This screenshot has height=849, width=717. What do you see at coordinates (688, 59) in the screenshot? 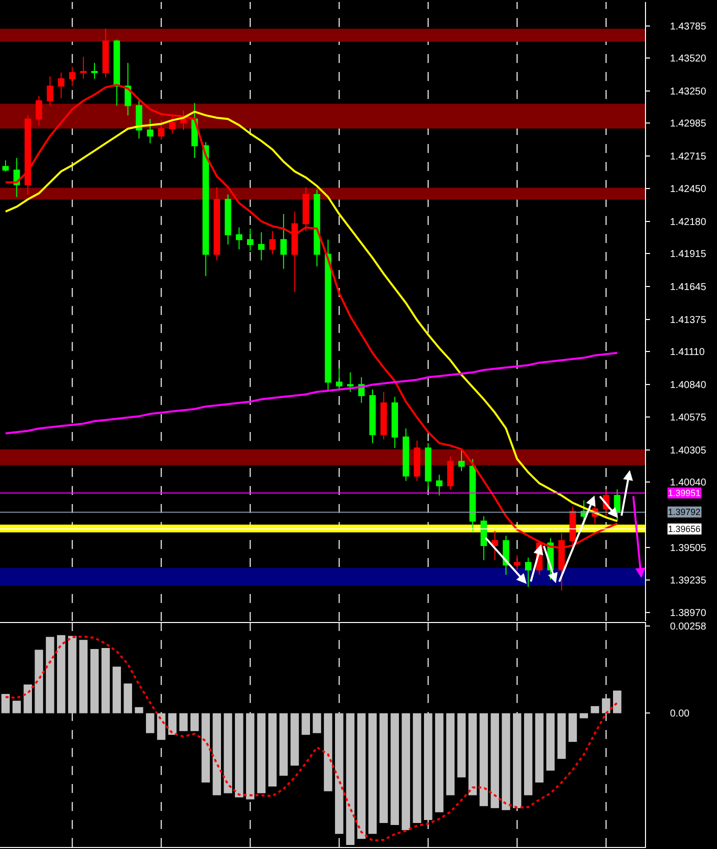
I see `y-tick-label: 1.43520` at bounding box center [688, 59].